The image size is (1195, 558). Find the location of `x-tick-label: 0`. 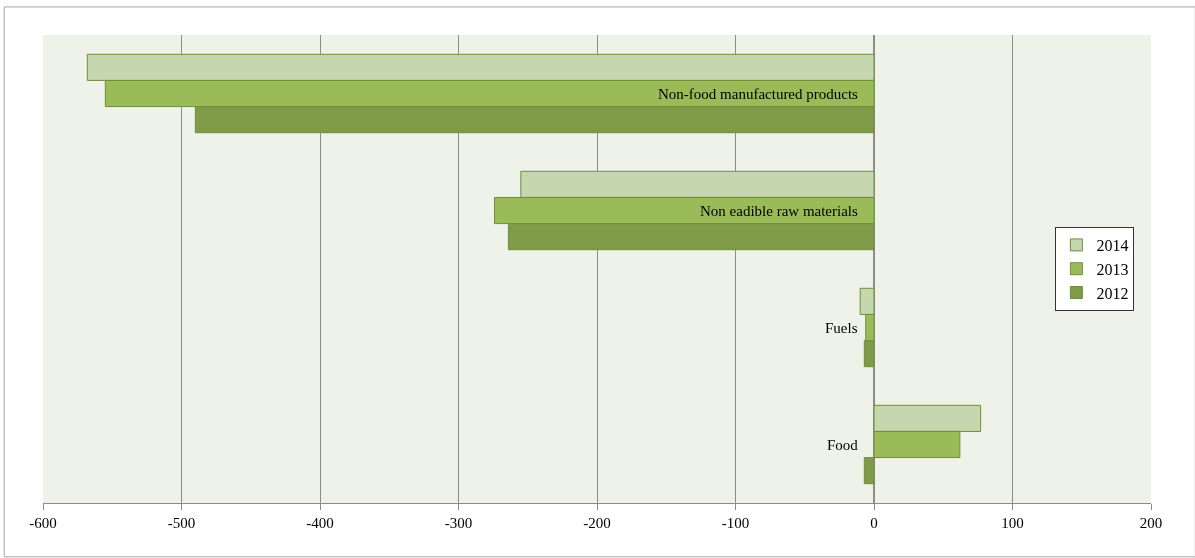

x-tick-label: 0 is located at coordinates (874, 523).